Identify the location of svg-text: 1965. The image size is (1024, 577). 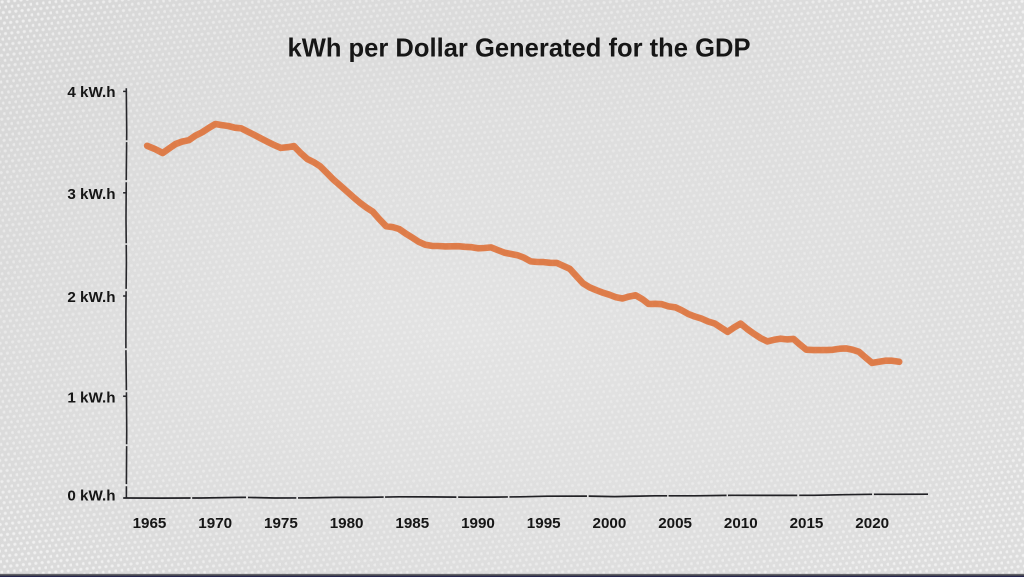
(150, 523).